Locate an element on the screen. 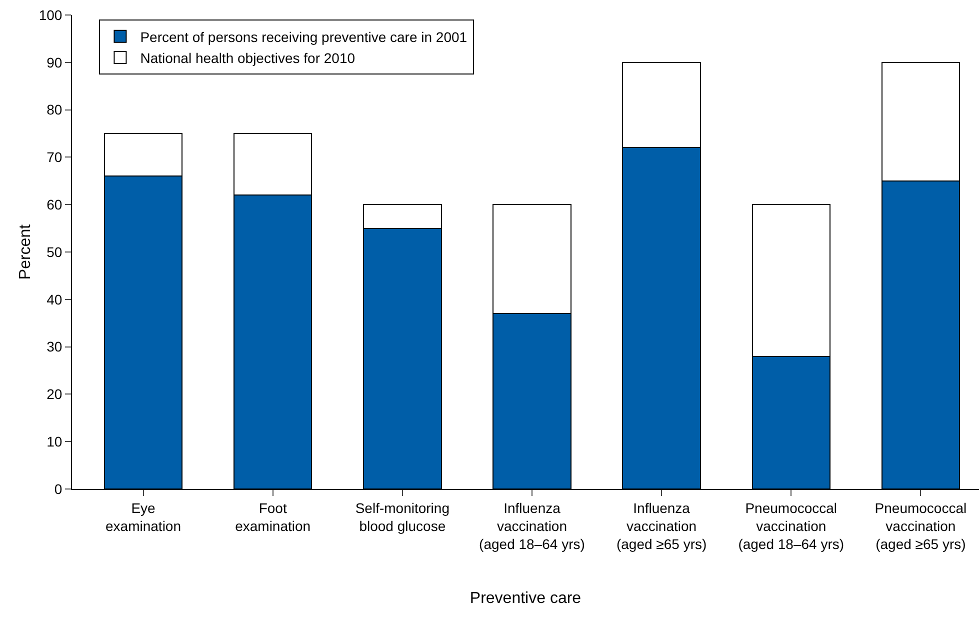 This screenshot has width=979, height=617. y-tick-label: 70 is located at coordinates (54, 157).